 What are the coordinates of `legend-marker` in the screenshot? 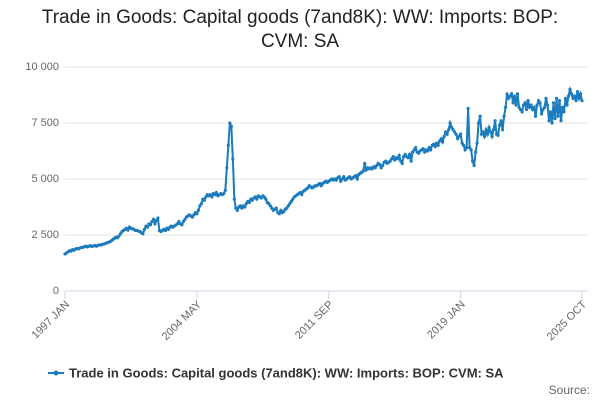 It's located at (56, 373).